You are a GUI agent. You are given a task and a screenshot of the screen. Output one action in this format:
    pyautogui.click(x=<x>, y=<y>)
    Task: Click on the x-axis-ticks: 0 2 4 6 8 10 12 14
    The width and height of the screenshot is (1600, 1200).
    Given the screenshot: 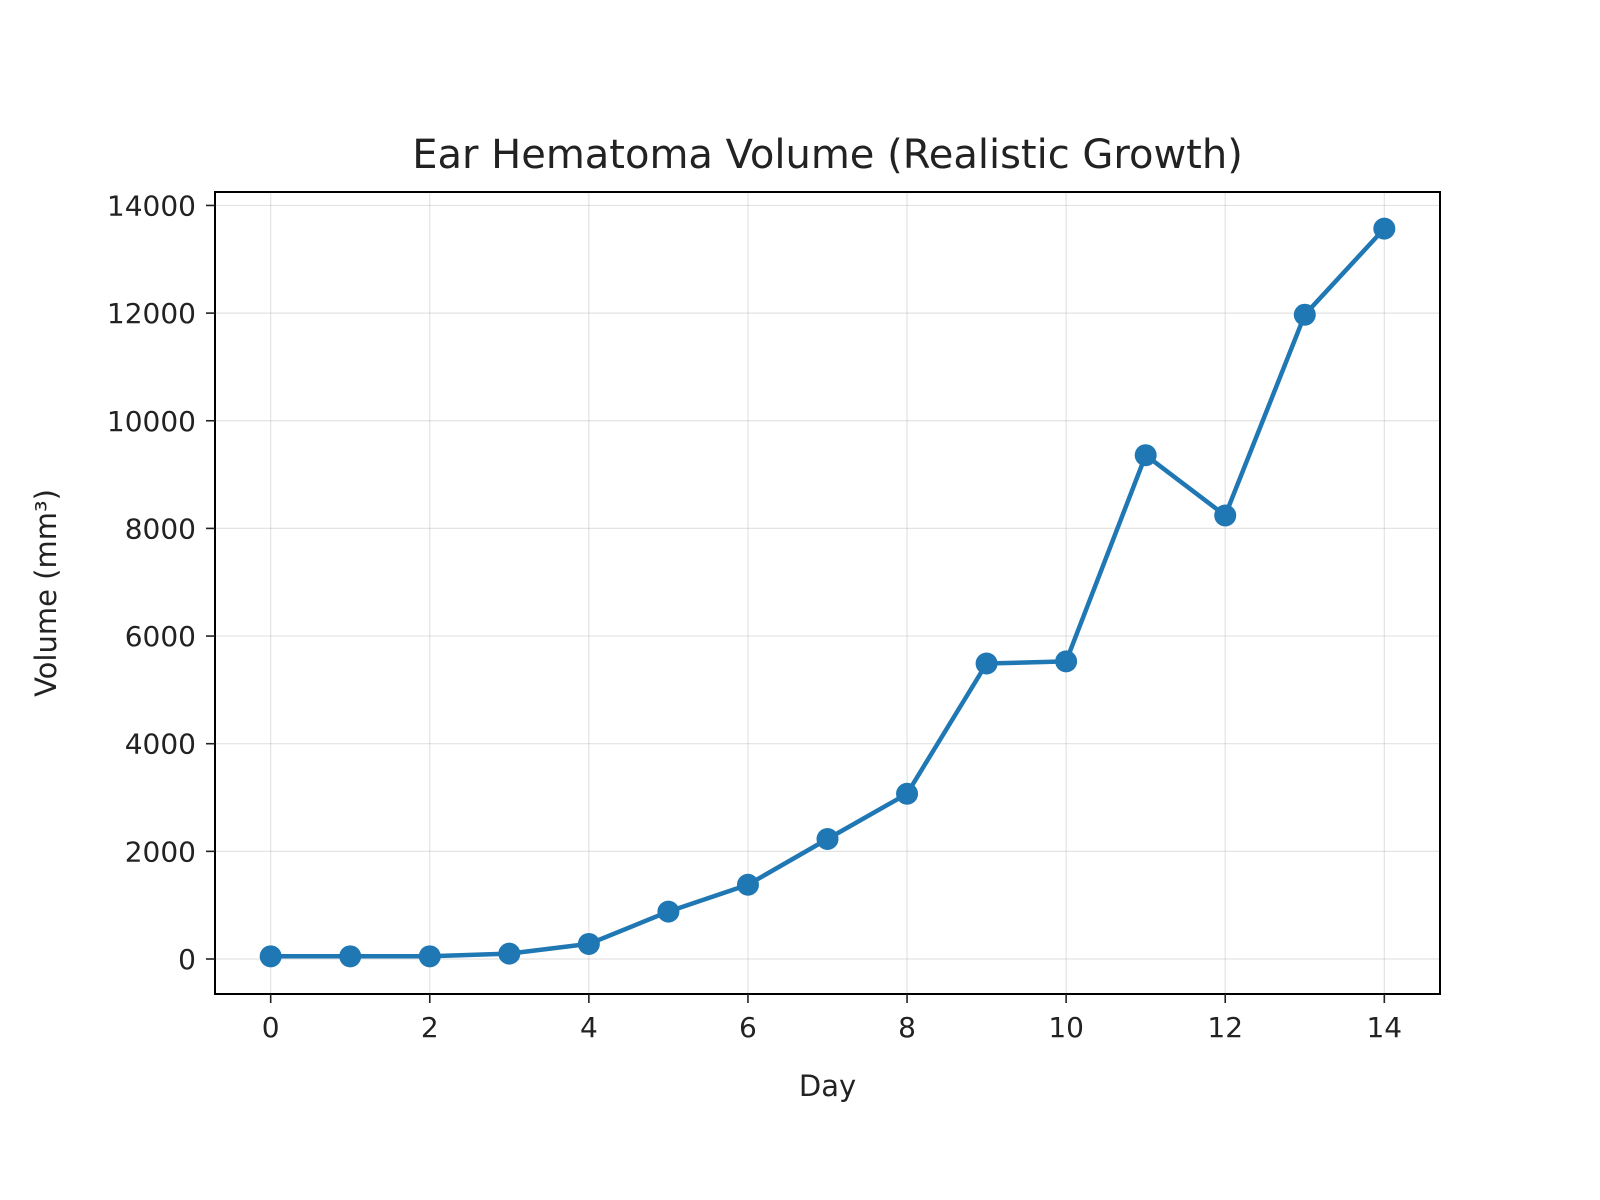 What is the action you would take?
    pyautogui.click(x=832, y=1019)
    